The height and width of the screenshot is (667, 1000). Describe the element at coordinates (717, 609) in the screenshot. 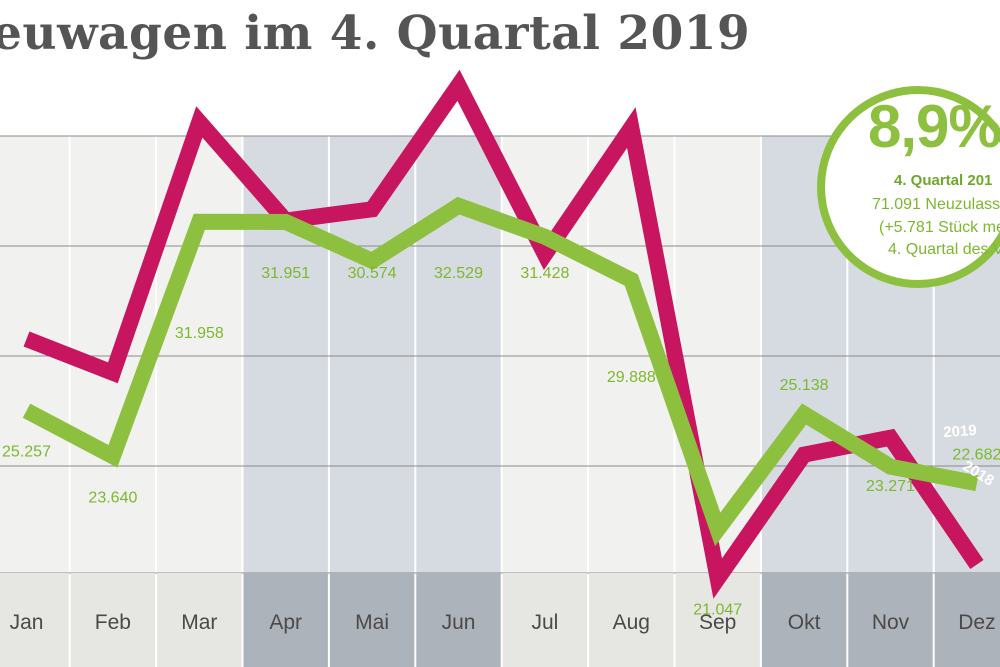

I see `data-label-sep: 21.047` at that location.